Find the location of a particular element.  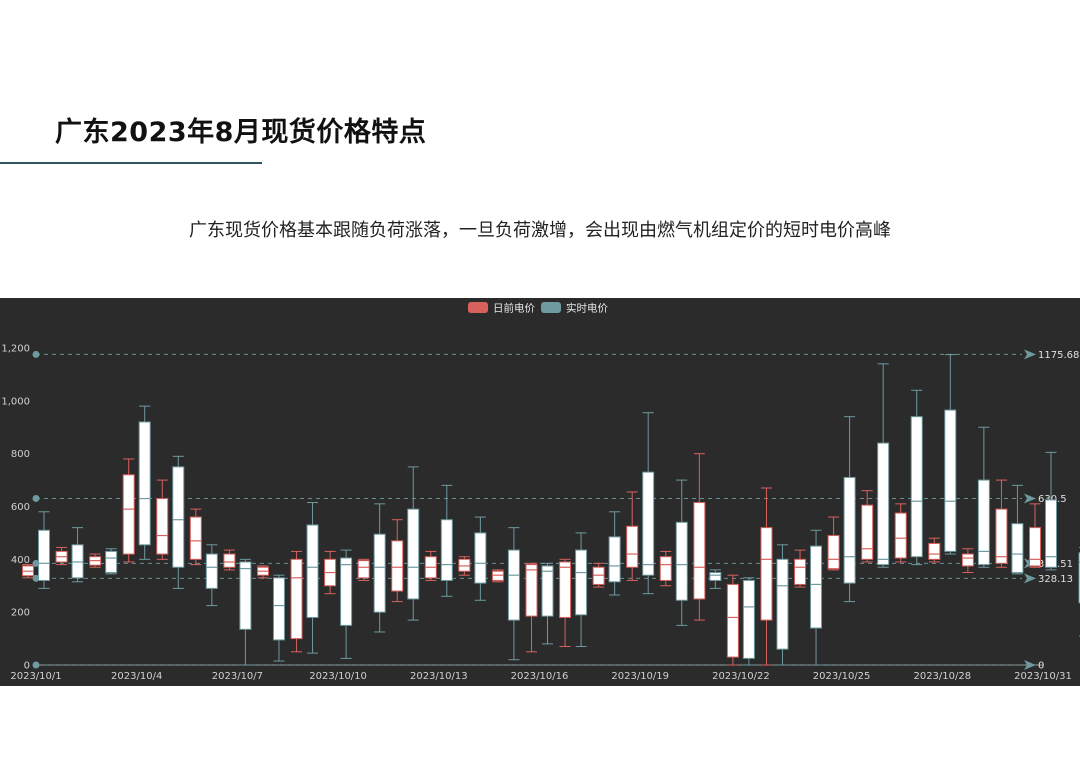

y-tick-label: 600 is located at coordinates (20, 507).